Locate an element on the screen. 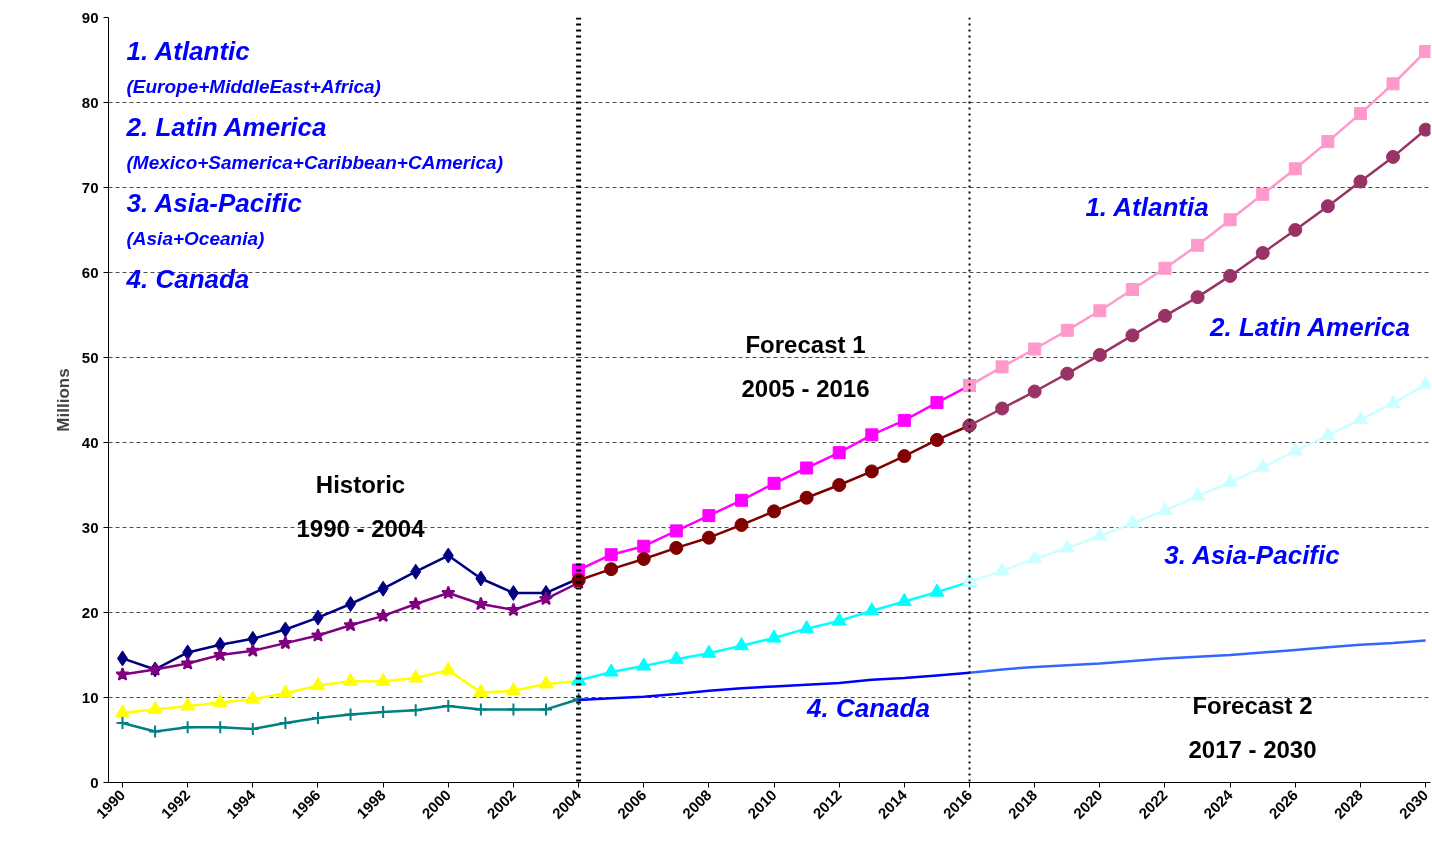  y-tick-label: 10 is located at coordinates (90, 697).